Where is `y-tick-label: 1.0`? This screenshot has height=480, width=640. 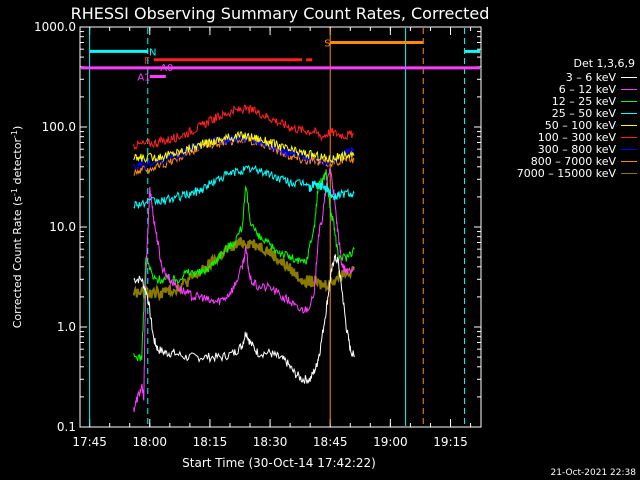
y-tick-label: 1.0 is located at coordinates (66, 327).